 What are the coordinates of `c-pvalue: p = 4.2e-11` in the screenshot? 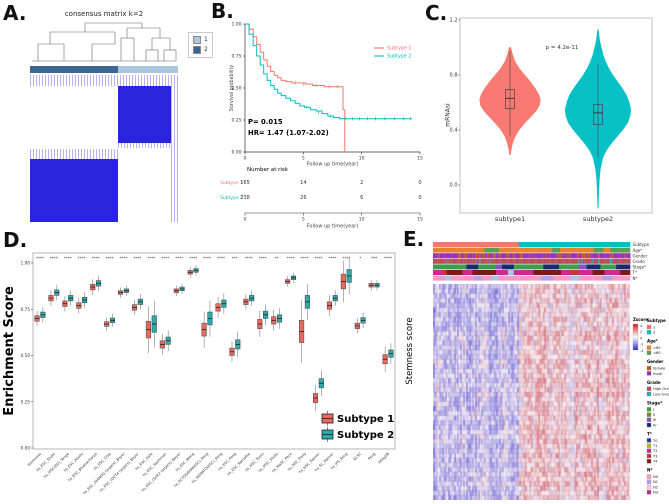 It's located at (562, 48).